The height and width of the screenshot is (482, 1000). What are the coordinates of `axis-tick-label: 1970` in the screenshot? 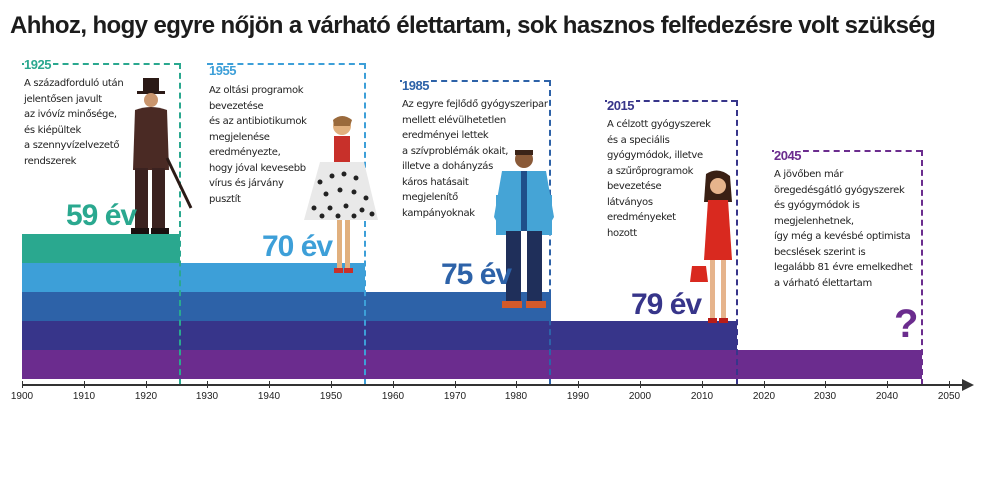 It's located at (455, 396).